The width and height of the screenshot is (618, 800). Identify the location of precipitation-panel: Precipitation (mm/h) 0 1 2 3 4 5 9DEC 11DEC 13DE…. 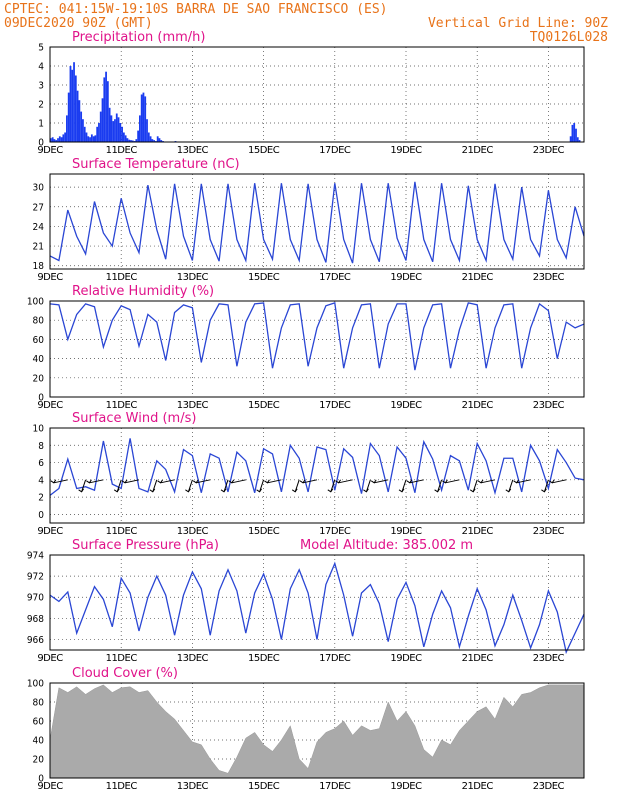
(311, 93).